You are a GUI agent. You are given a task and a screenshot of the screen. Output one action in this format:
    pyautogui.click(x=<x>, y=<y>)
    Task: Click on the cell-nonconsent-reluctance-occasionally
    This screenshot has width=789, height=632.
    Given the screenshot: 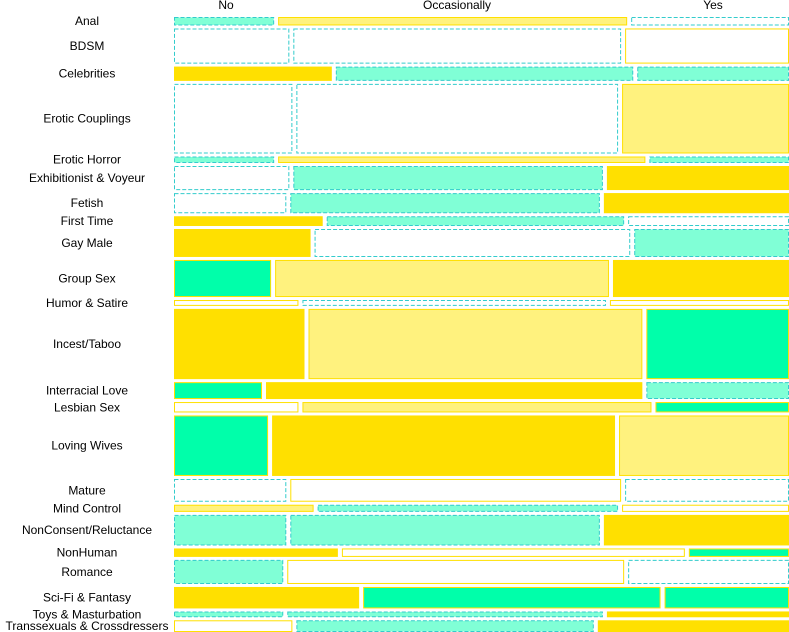 What is the action you would take?
    pyautogui.click(x=445, y=530)
    